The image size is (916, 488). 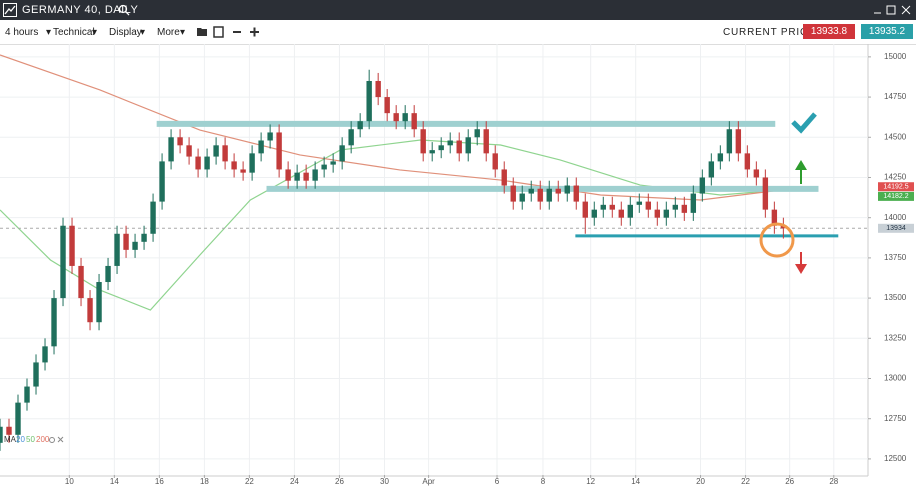 I want to click on sell-price: 13933.8, so click(x=829, y=31).